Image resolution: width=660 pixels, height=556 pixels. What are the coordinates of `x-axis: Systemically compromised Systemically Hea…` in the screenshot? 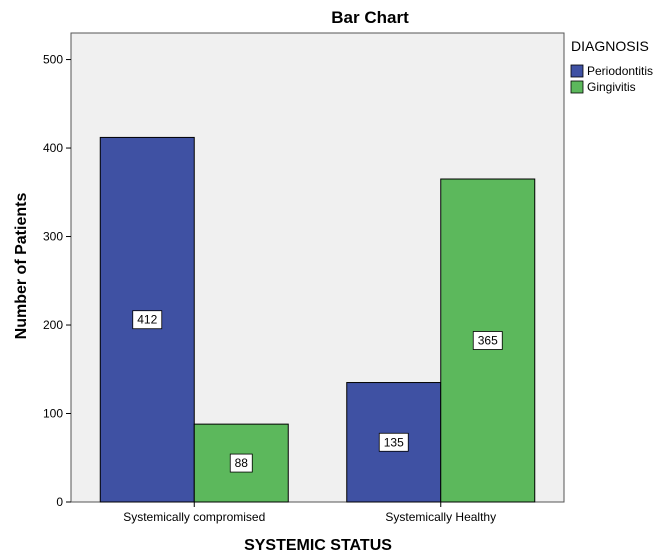 It's located at (309, 513).